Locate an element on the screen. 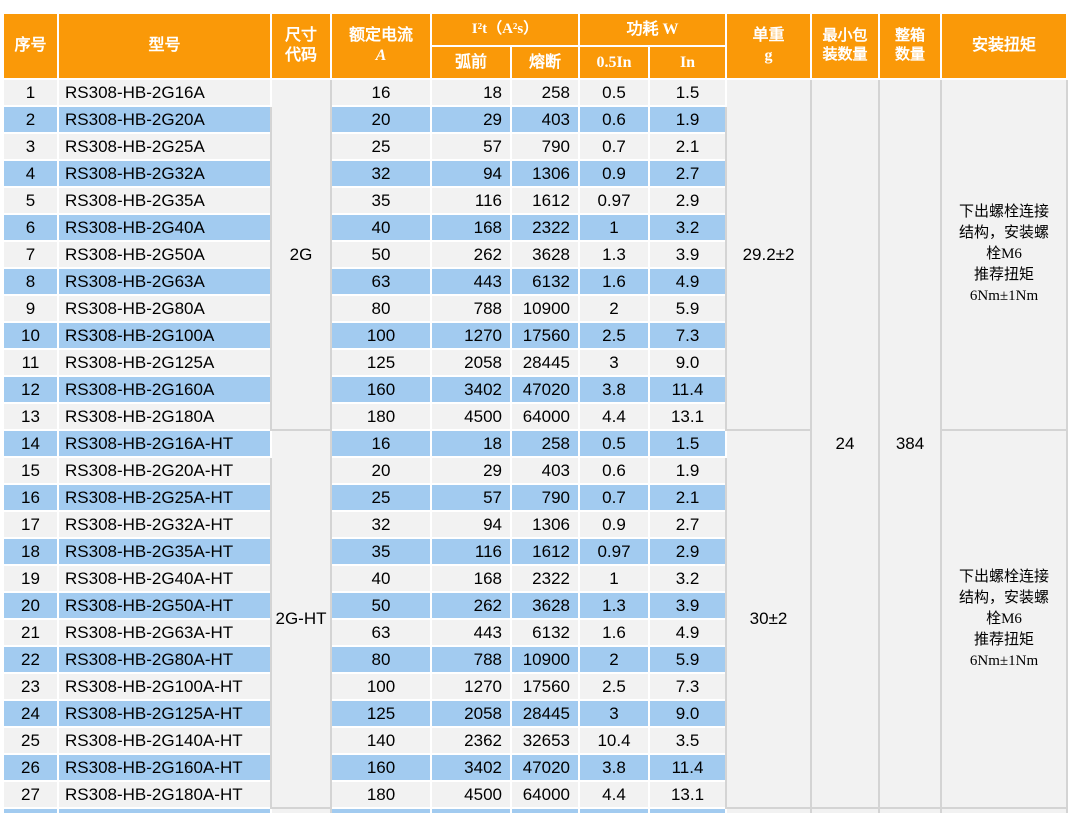  prearc-i2t-cell: 29 is located at coordinates (471, 119).